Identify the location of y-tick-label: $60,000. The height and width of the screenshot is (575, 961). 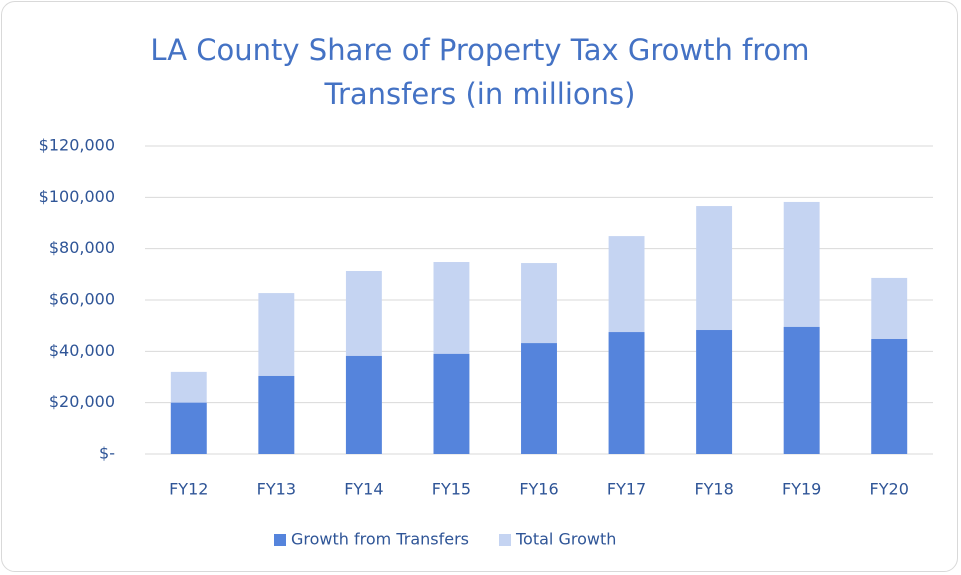
(82, 299).